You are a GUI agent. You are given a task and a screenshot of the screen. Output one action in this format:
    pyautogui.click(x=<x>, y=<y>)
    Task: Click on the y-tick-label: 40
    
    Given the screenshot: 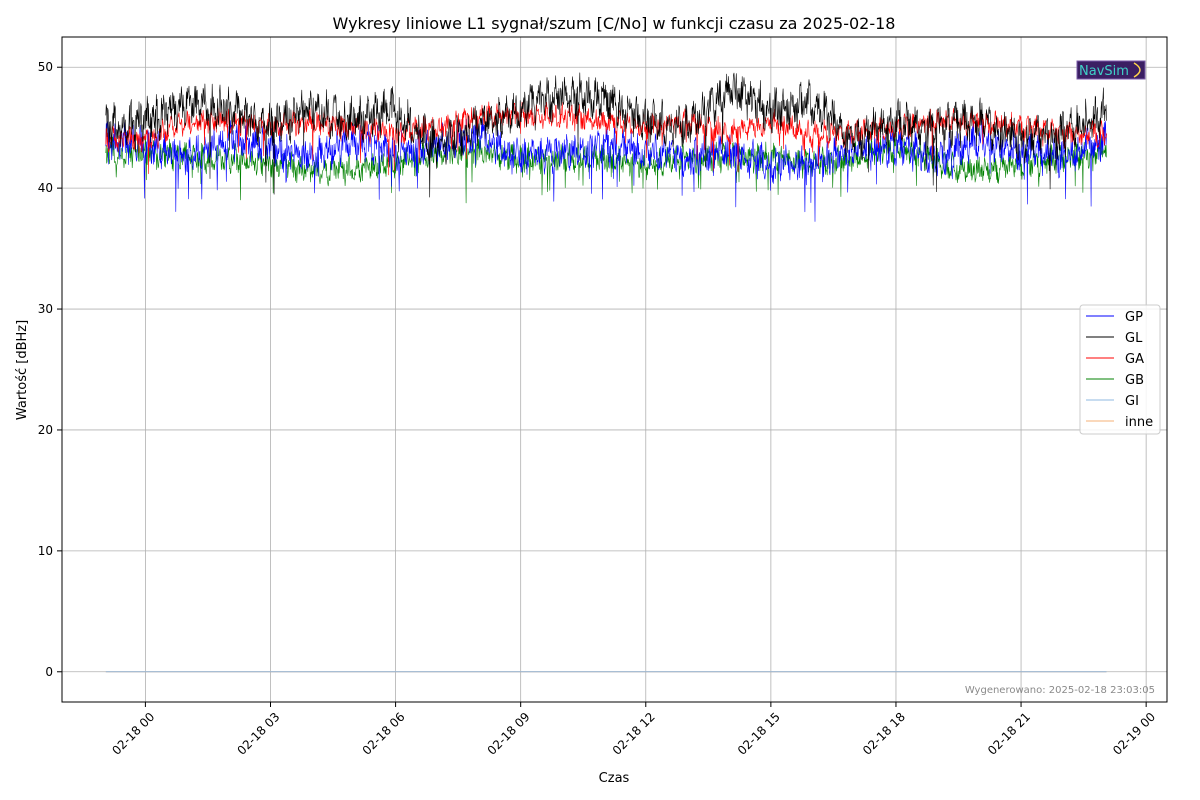 What is the action you would take?
    pyautogui.click(x=45, y=188)
    